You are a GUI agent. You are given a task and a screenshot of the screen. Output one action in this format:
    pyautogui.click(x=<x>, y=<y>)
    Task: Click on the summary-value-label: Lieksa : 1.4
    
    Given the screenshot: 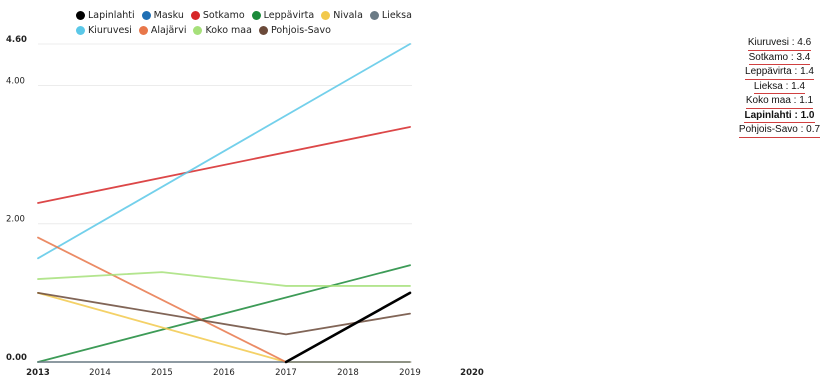 What is the action you would take?
    pyautogui.click(x=779, y=87)
    